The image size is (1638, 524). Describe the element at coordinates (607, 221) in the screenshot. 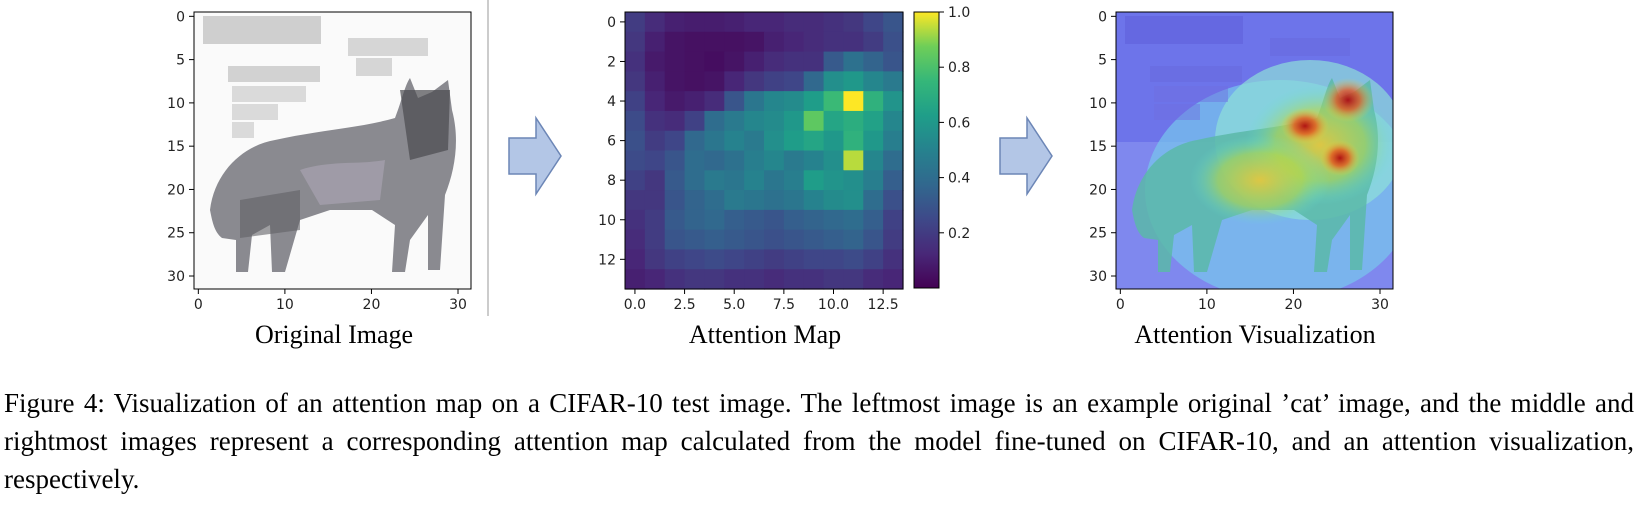

I see `map-y-tick-label: 10` at that location.